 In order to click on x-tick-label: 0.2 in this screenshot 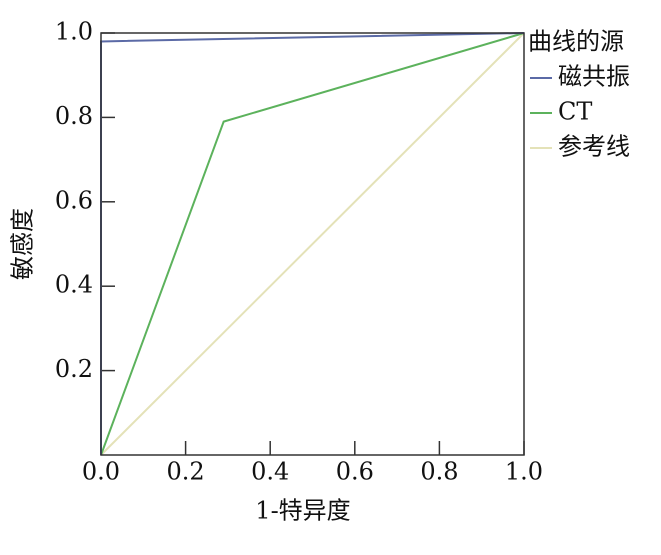, I will do `click(186, 472)`.